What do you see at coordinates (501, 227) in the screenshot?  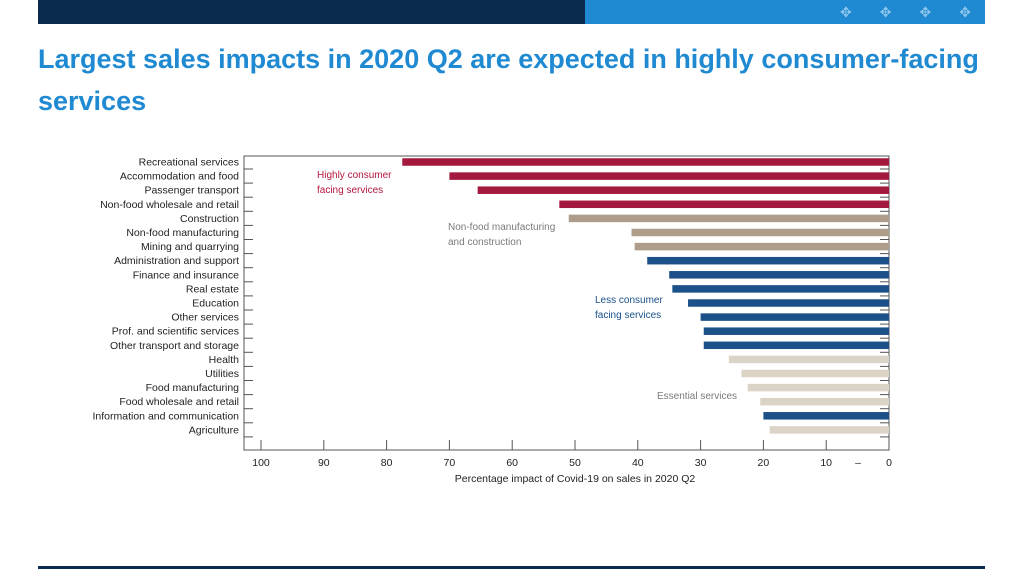 I see `group-annotation: Non-food manufacturing` at bounding box center [501, 227].